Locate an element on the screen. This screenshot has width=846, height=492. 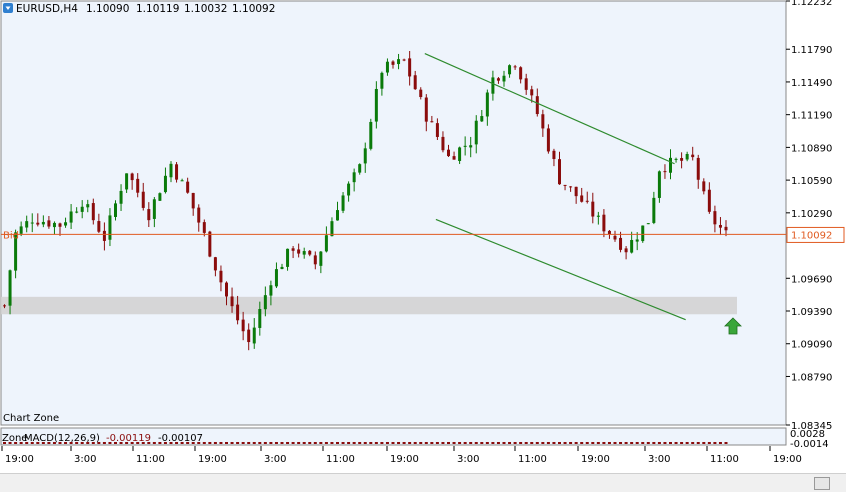
price-axis-label: 1.08790 is located at coordinates (811, 377).